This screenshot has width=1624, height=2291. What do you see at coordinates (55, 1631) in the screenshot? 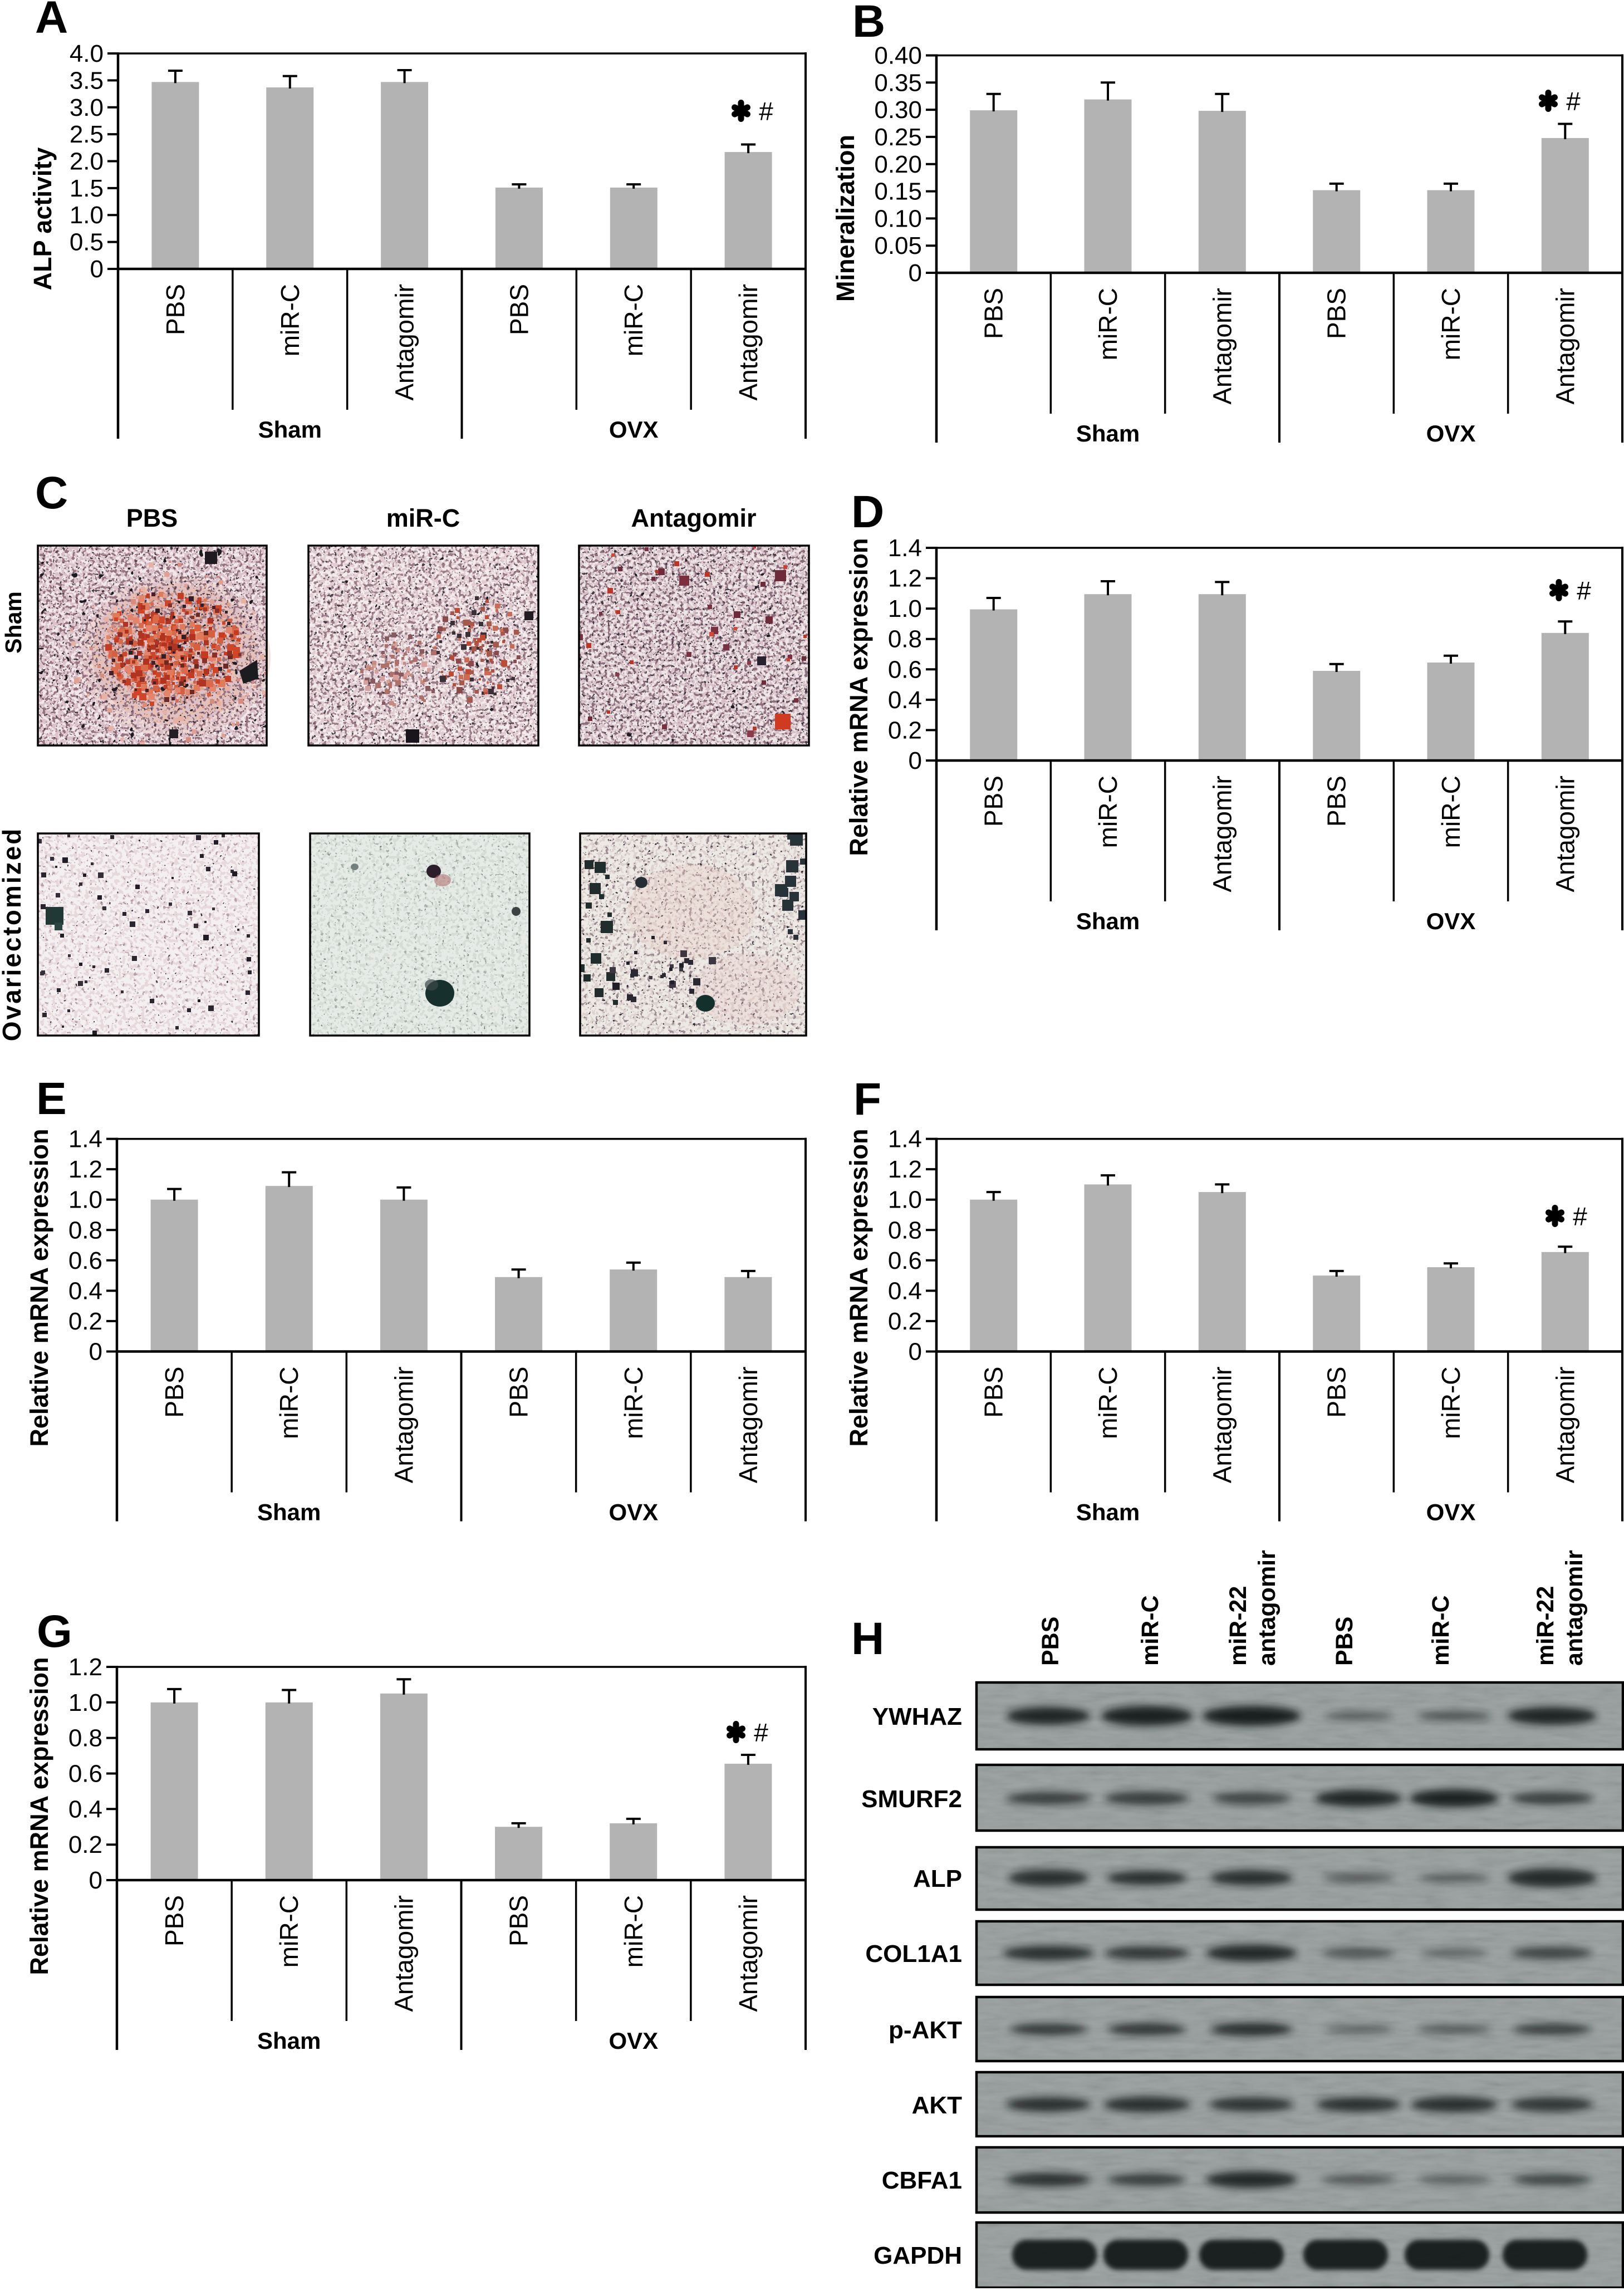
I see `svg-text: G` at bounding box center [55, 1631].